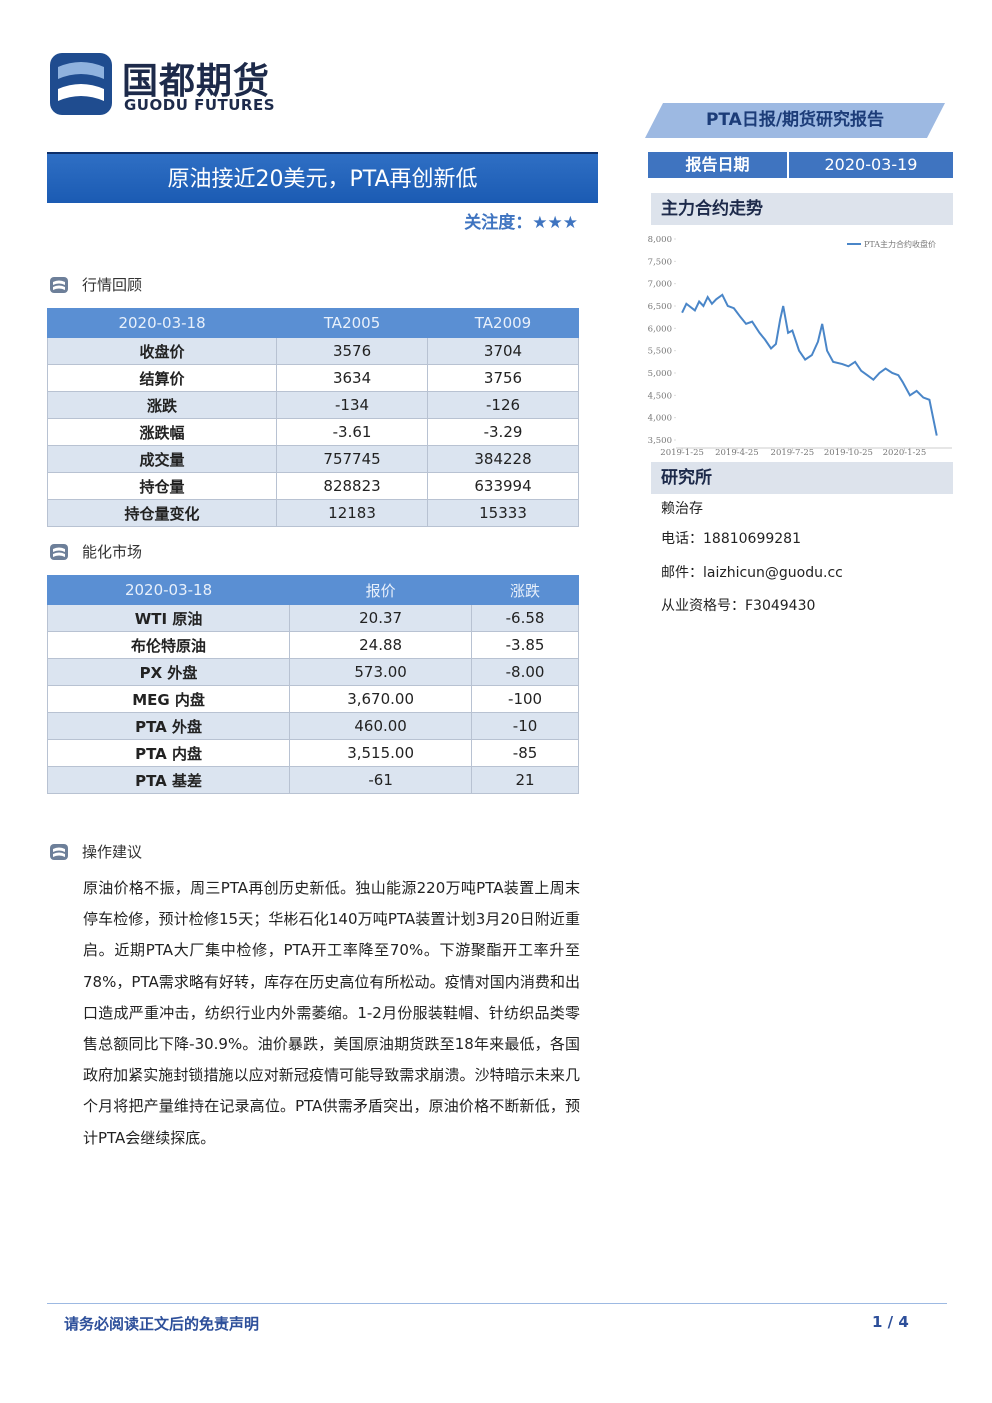 This screenshot has height=1403, width=992. Describe the element at coordinates (162, 323) in the screenshot. I see `header-cell: 2020-03-18` at that location.